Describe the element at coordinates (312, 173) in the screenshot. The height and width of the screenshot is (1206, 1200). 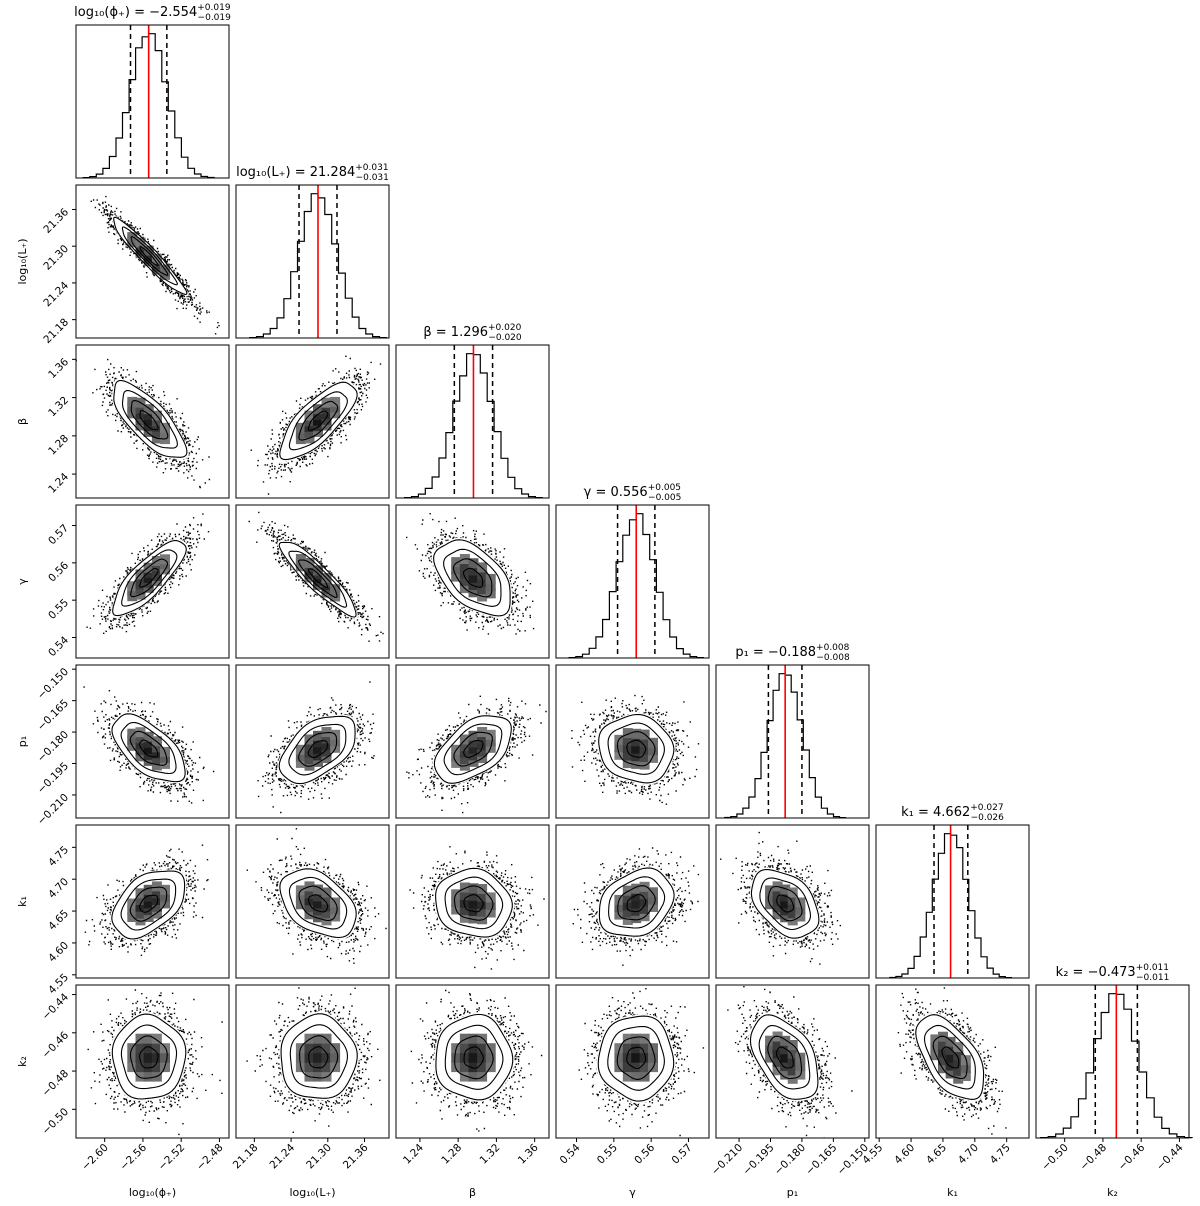
I see `param-title: log₁₀(L₊) = 21.284+0.031 −0.031` at that location.